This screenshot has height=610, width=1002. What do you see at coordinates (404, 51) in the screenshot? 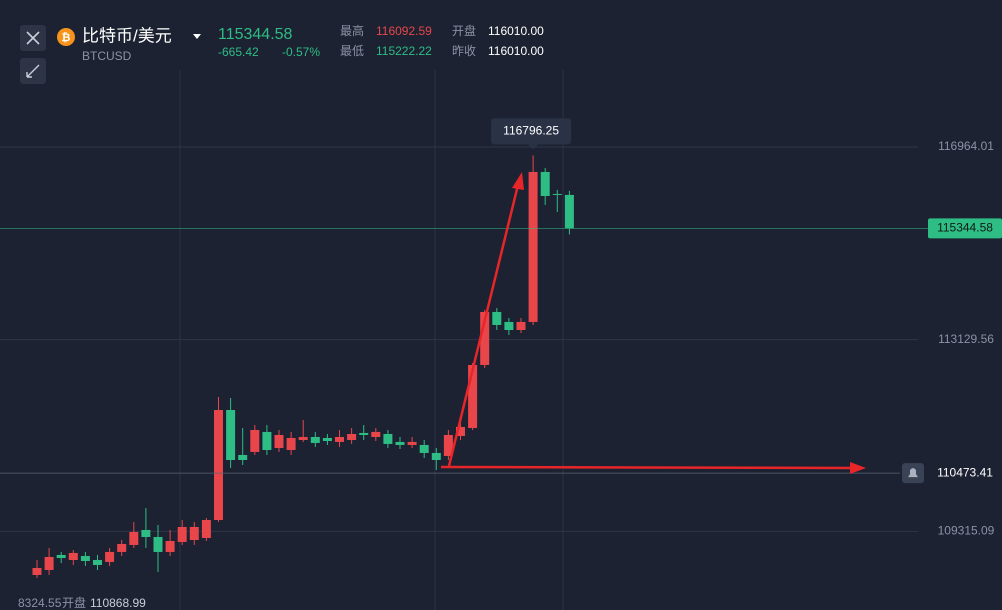
I see `stat-value: 115222.22` at bounding box center [404, 51].